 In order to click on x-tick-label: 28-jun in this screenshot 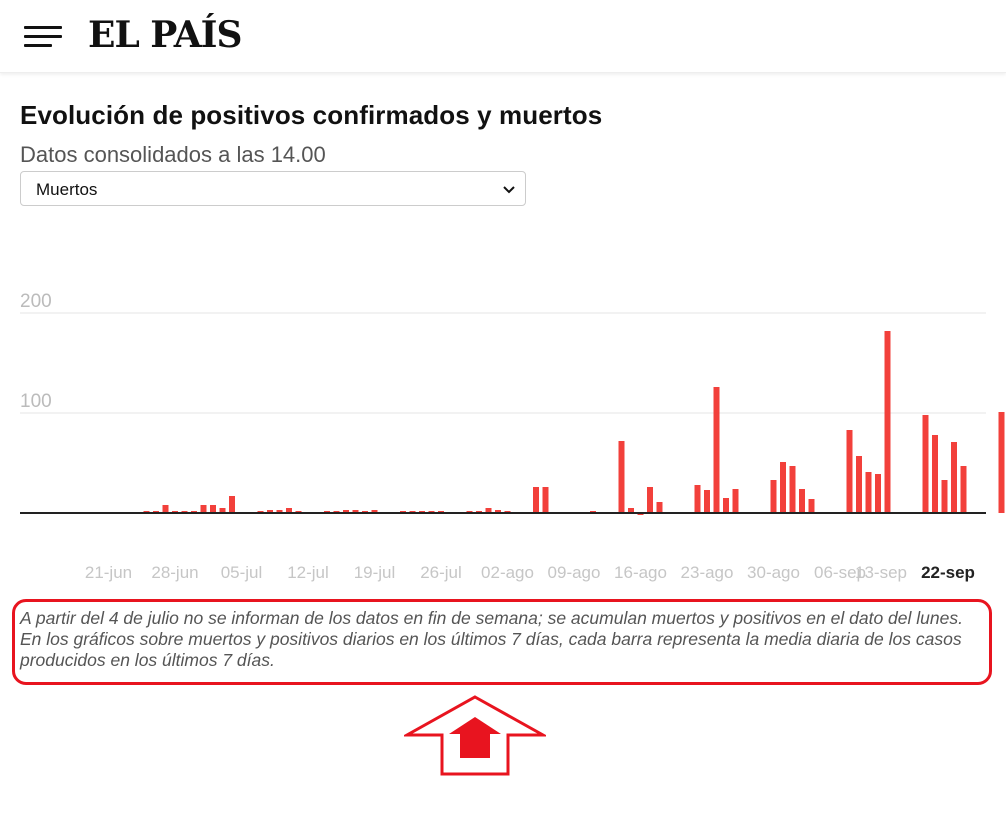, I will do `click(174, 572)`.